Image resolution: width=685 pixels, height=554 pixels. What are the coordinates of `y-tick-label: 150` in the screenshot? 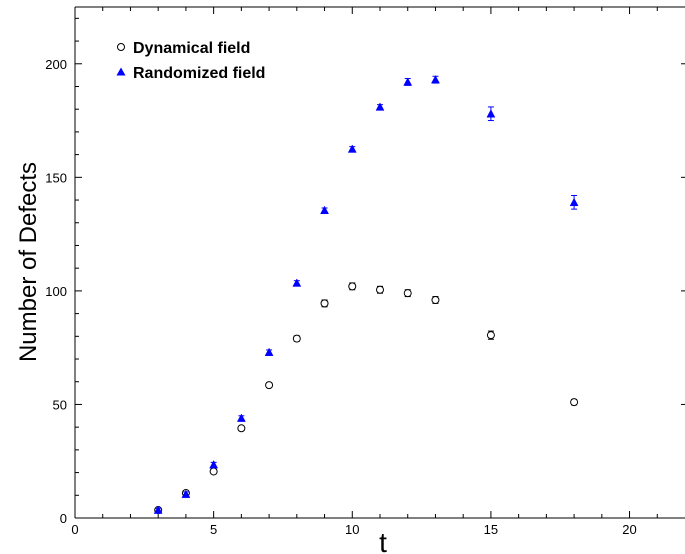 It's located at (56, 177).